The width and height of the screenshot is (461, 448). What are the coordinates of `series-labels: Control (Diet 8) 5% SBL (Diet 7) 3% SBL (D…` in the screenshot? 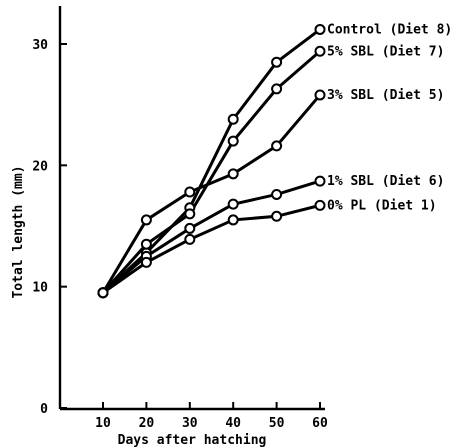 It's located at (389, 117).